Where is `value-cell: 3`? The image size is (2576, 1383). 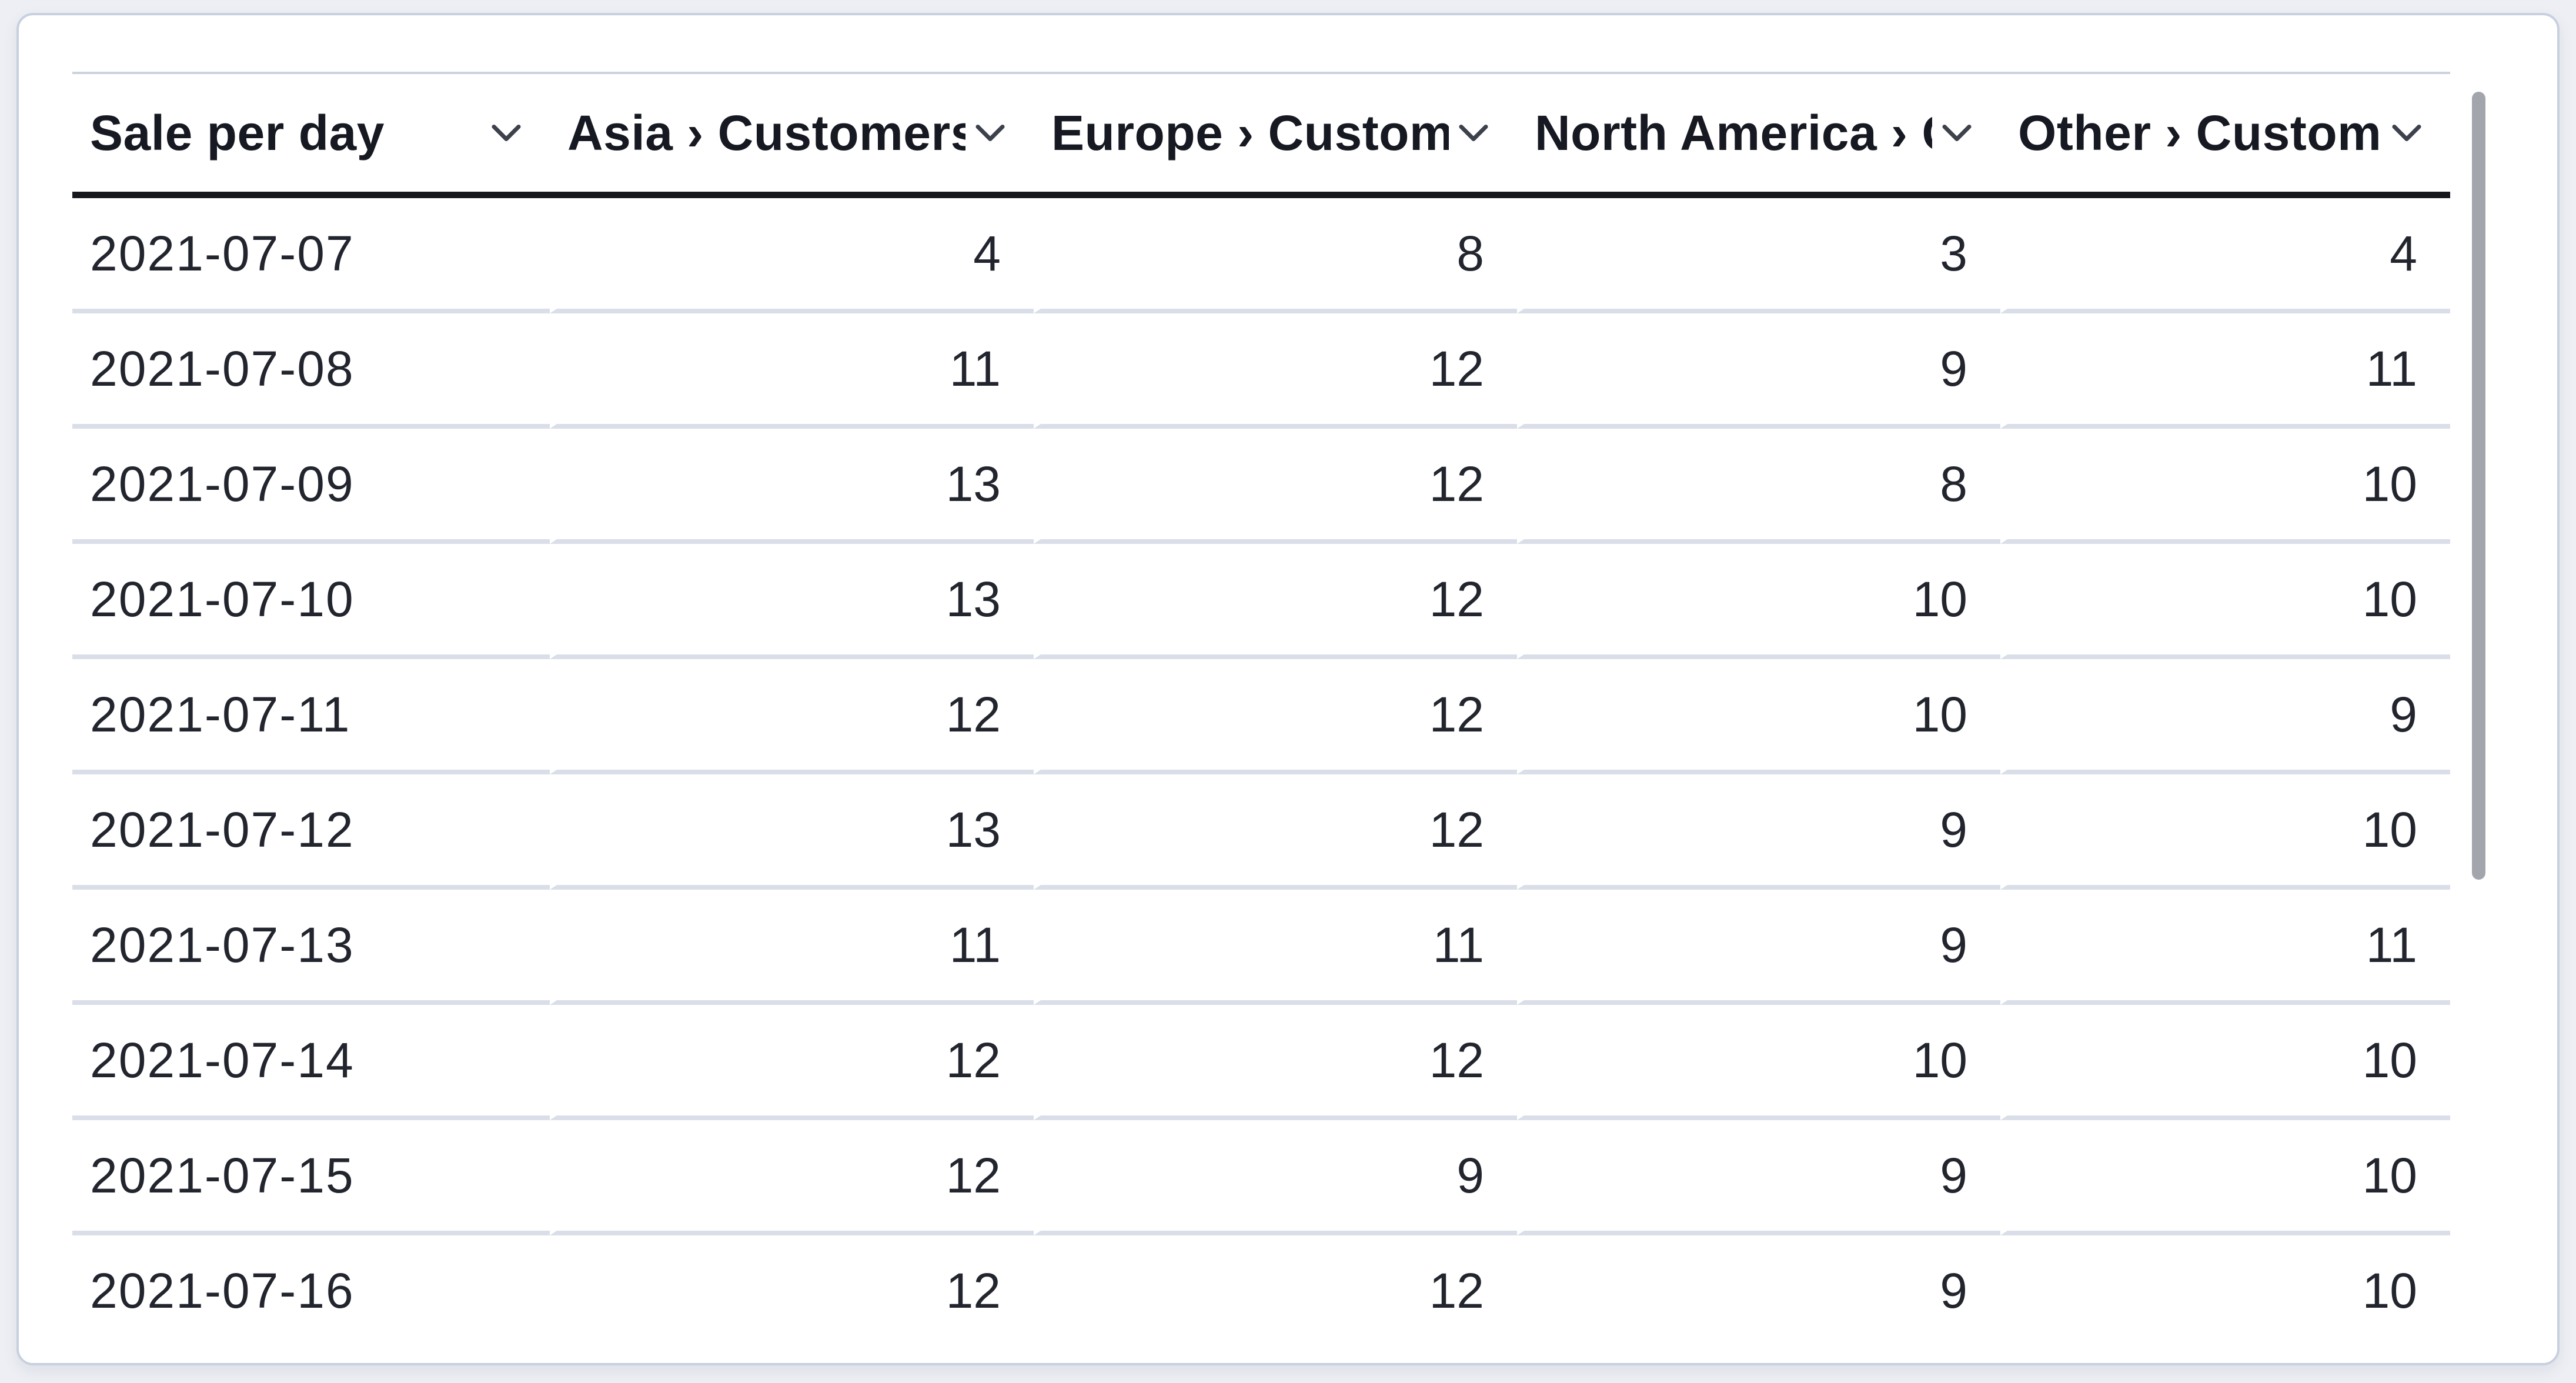 value-cell: 3 is located at coordinates (1758, 255).